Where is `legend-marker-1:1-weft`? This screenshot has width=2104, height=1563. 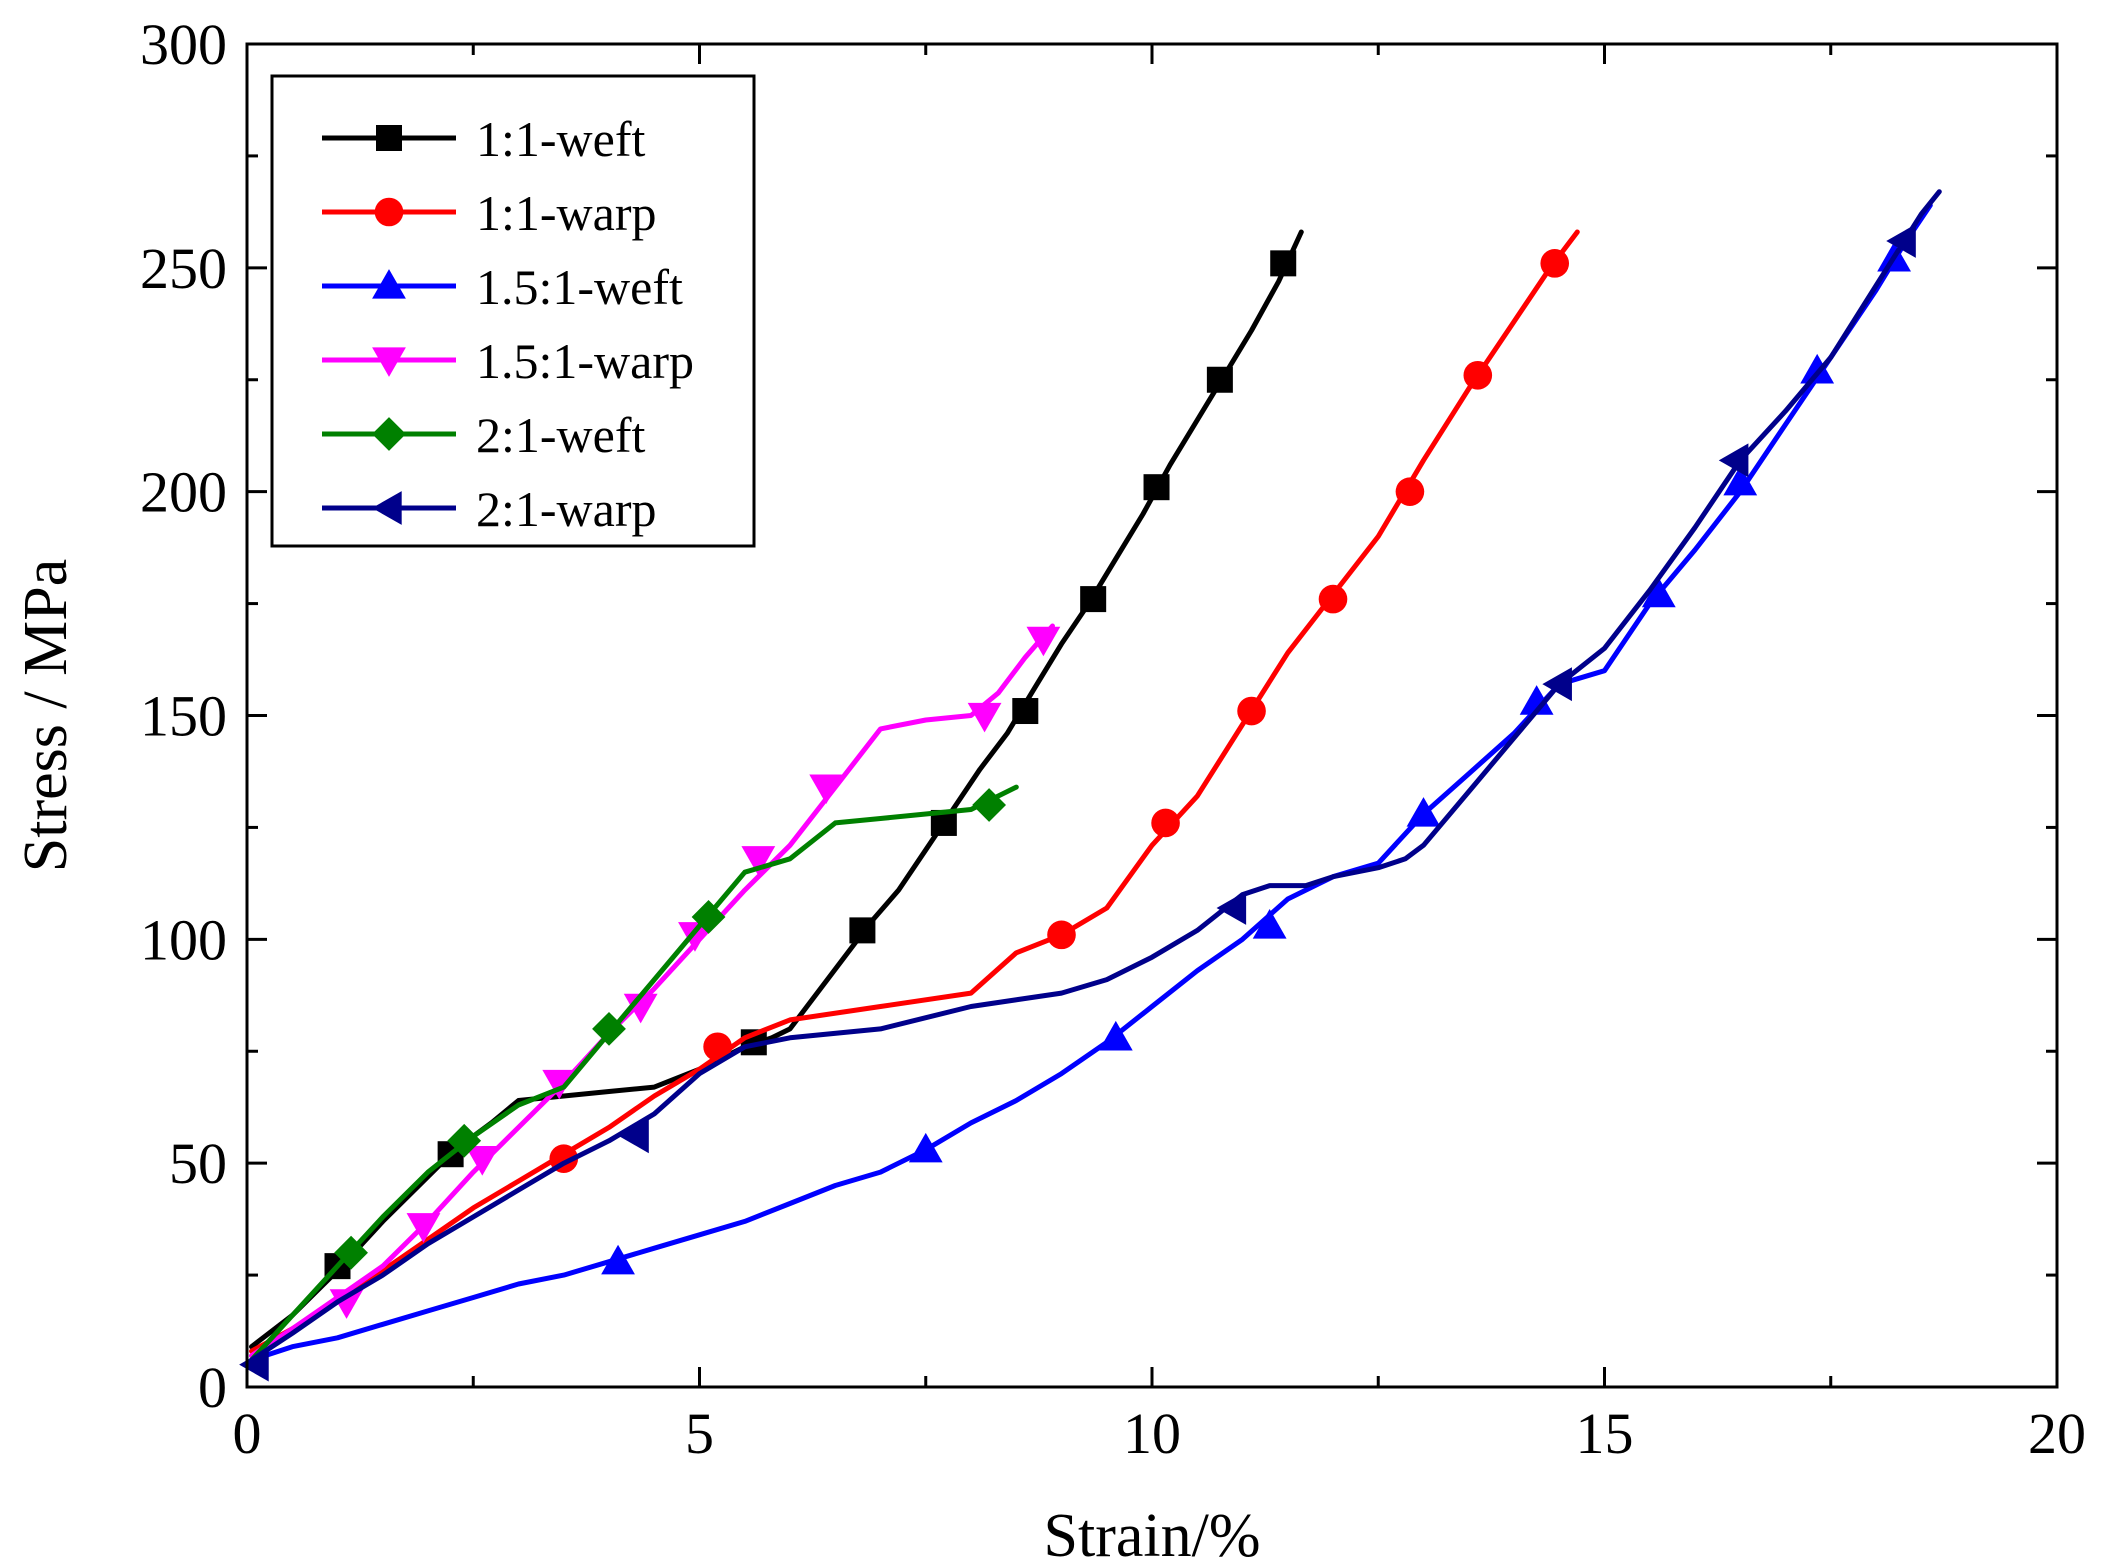
legend-marker-1:1-weft is located at coordinates (389, 138).